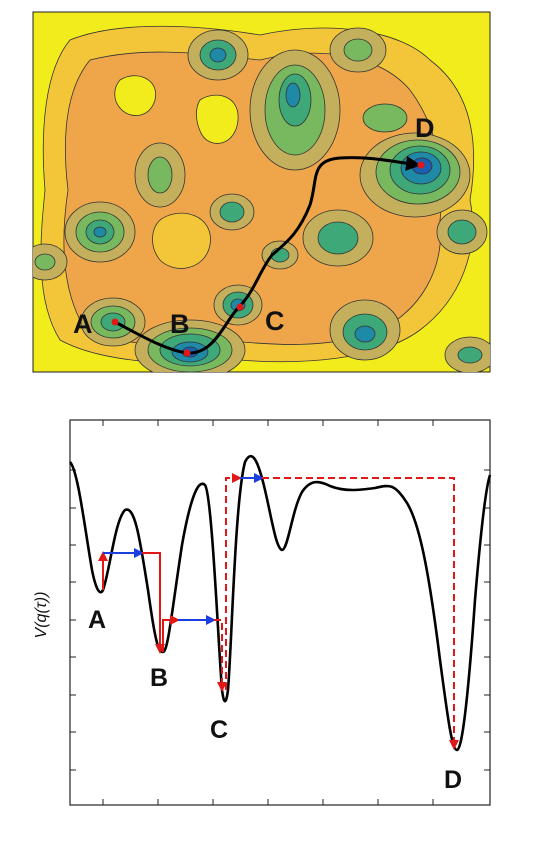 The image size is (540, 845). What do you see at coordinates (83, 324) in the screenshot?
I see `point-label-A: A` at bounding box center [83, 324].